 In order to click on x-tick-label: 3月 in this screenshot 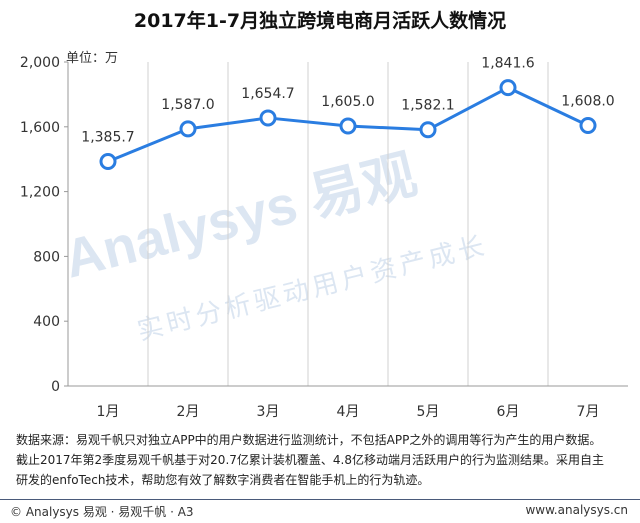, I will do `click(268, 412)`.